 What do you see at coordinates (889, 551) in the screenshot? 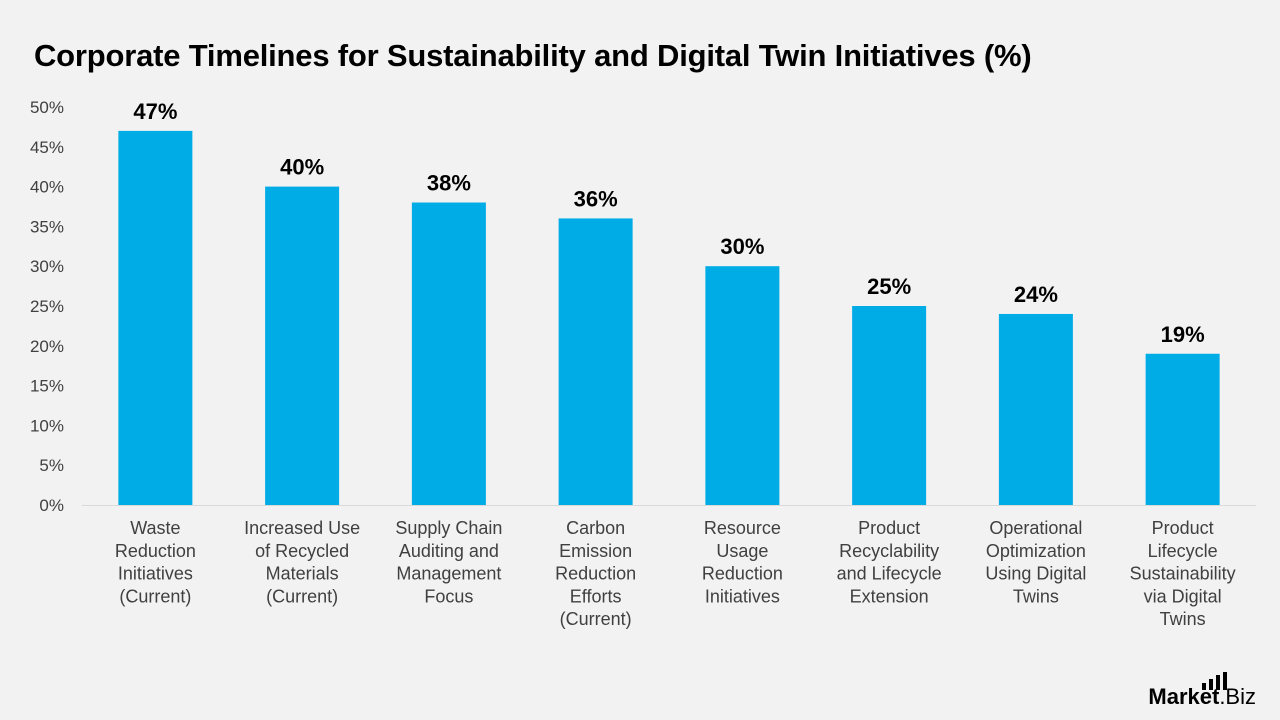
I see `x-category-label-line: Recyclability` at bounding box center [889, 551].